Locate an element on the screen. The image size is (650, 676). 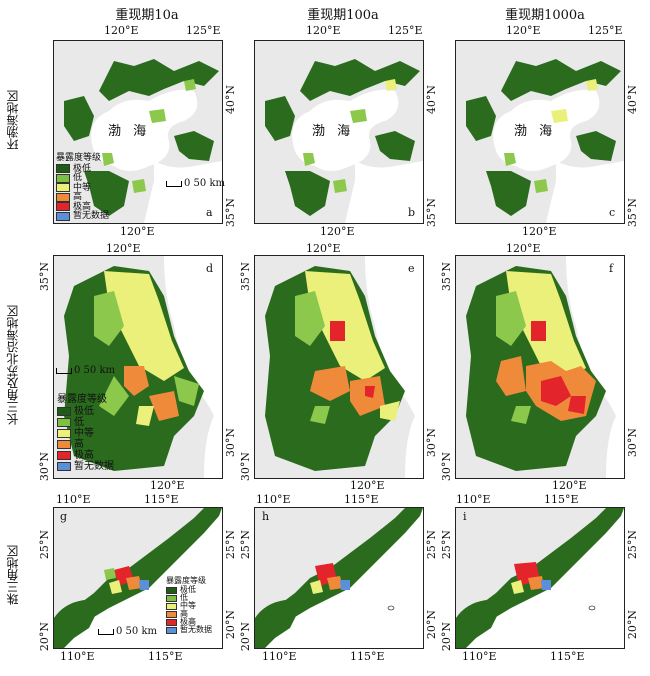
tick-top-120e-a: 120°E is located at coordinates (121, 30).